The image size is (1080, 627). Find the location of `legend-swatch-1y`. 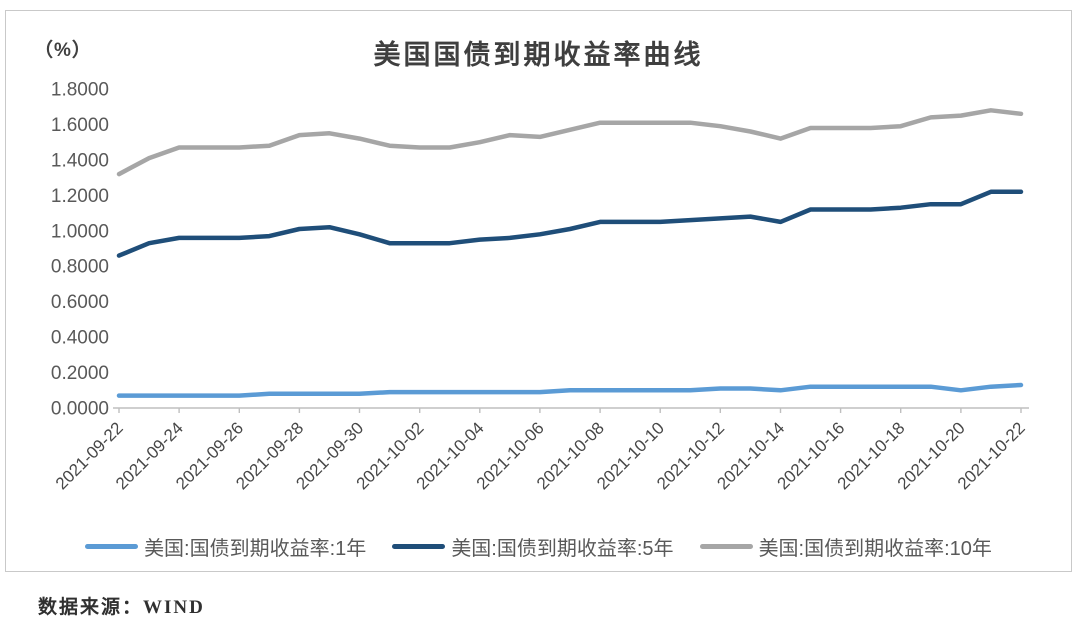

legend-swatch-1y is located at coordinates (112, 546).